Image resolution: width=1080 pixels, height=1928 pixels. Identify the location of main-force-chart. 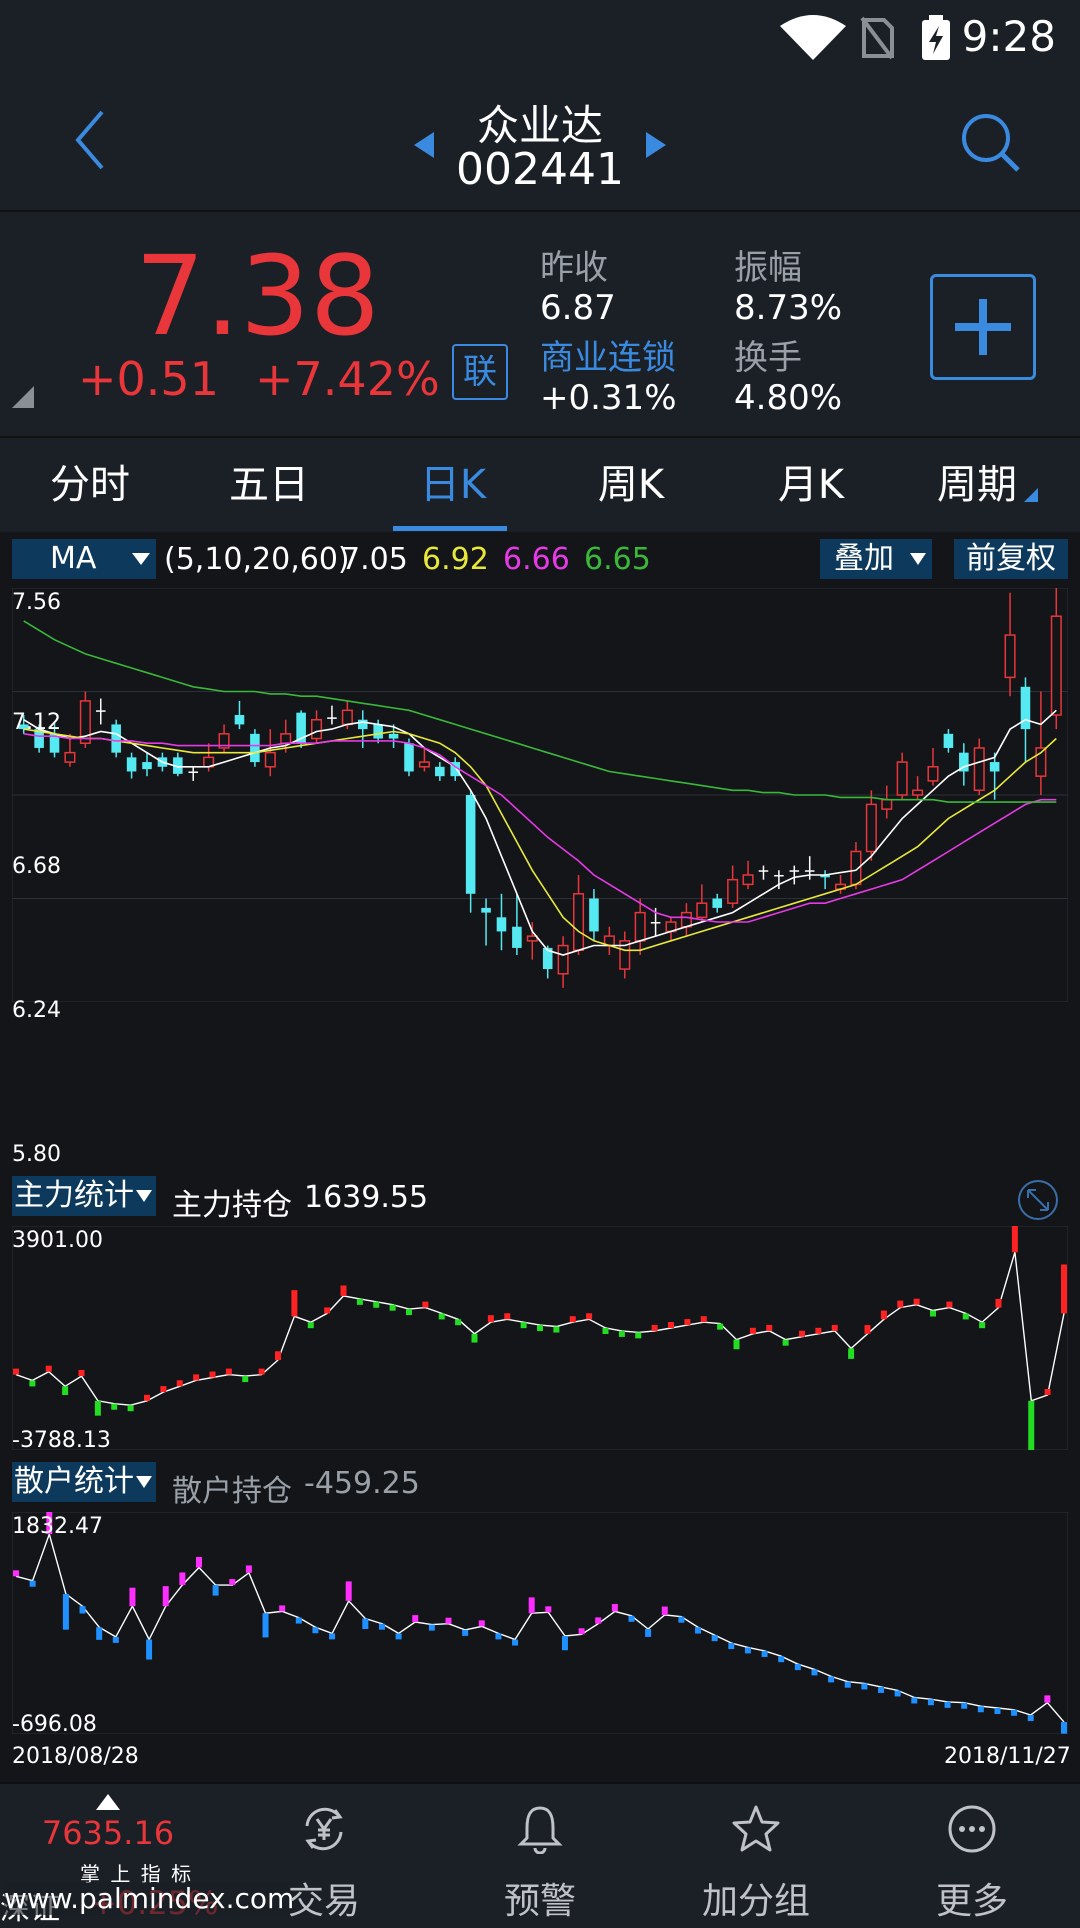
(540, 1338).